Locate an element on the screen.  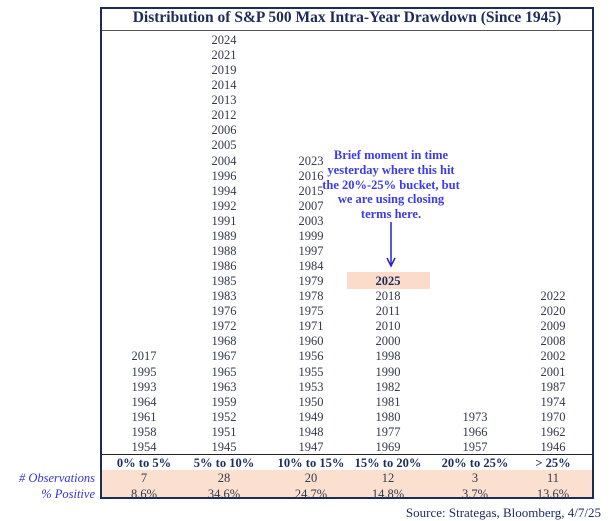
year-cell: 1986 is located at coordinates (224, 266).